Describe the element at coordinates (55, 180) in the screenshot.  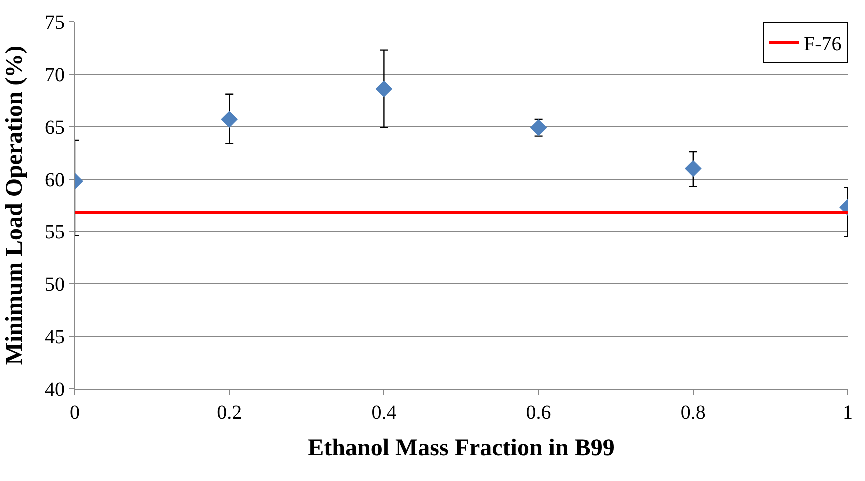
I see `y-tick-label: 60` at that location.